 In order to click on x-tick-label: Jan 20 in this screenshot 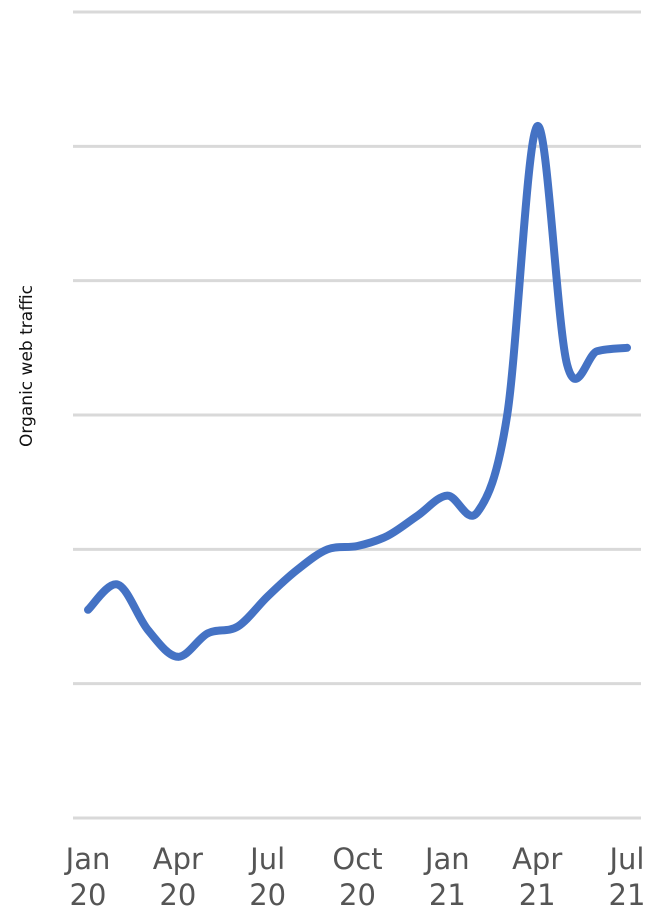, I will do `click(87, 877)`.